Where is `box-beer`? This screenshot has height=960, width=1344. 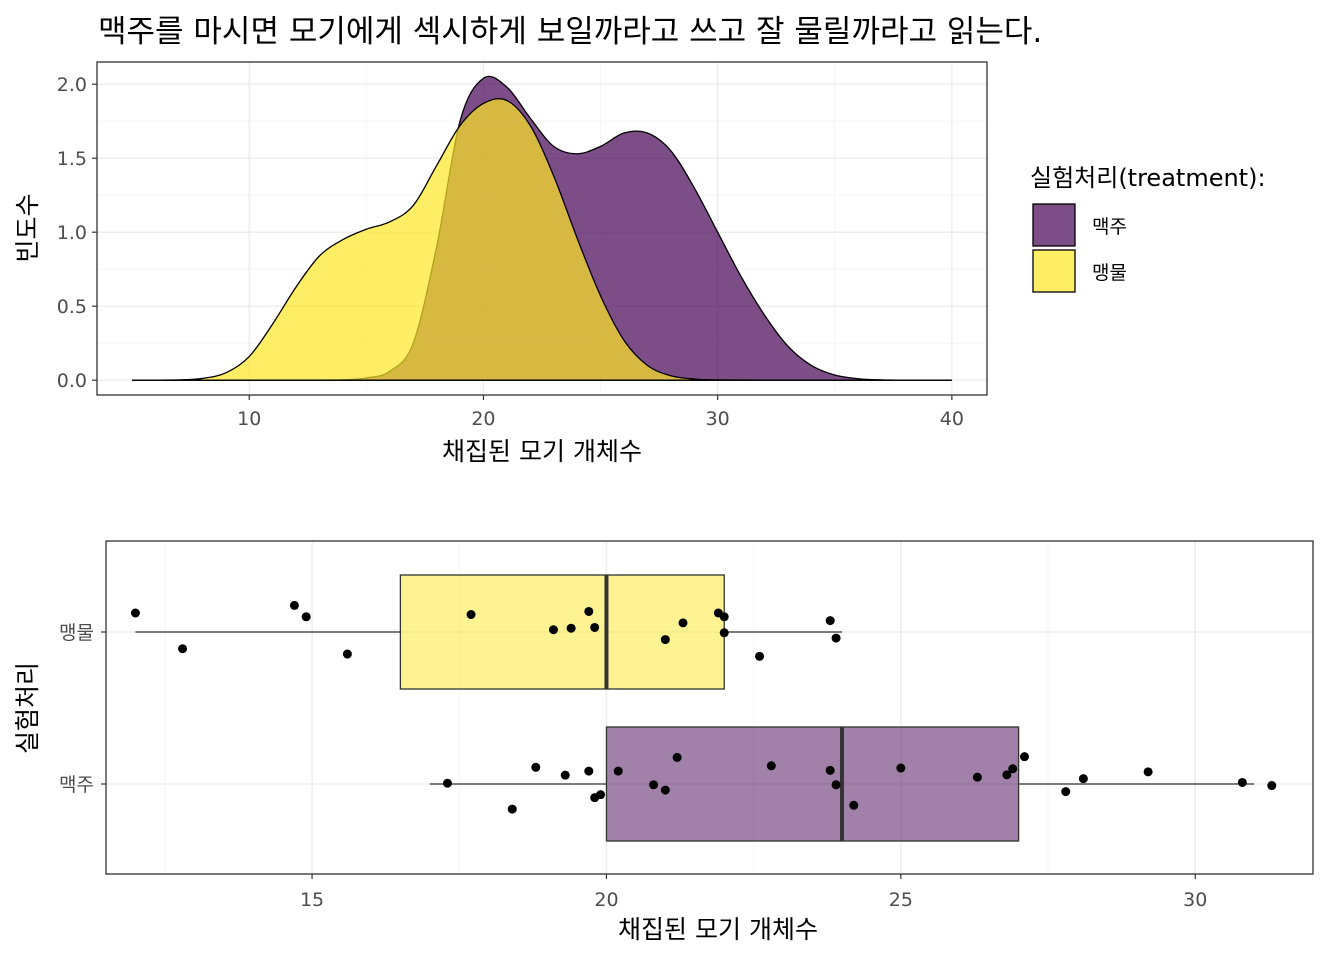 box-beer is located at coordinates (812, 784).